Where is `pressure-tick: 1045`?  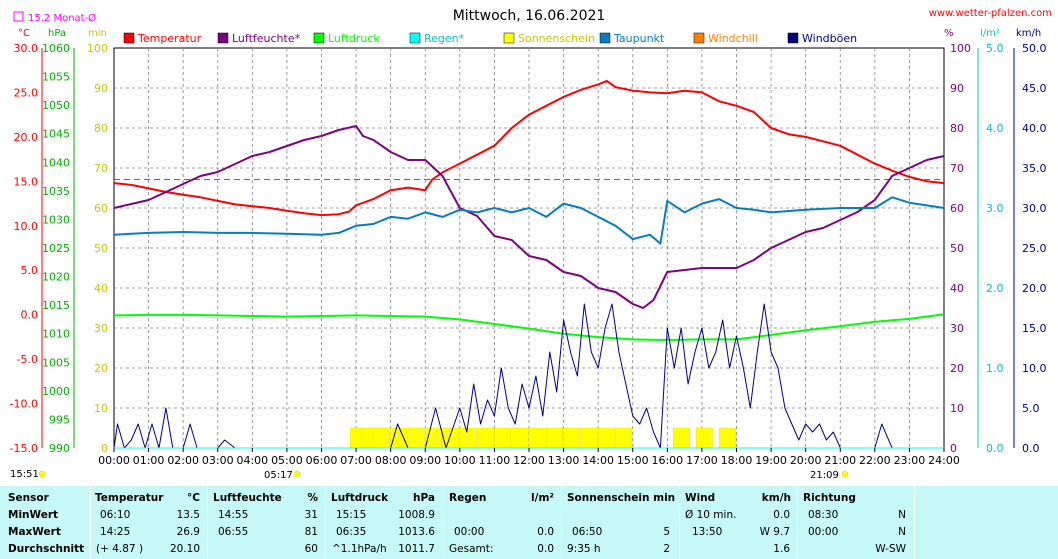
pressure-tick: 1045 is located at coordinates (56, 134).